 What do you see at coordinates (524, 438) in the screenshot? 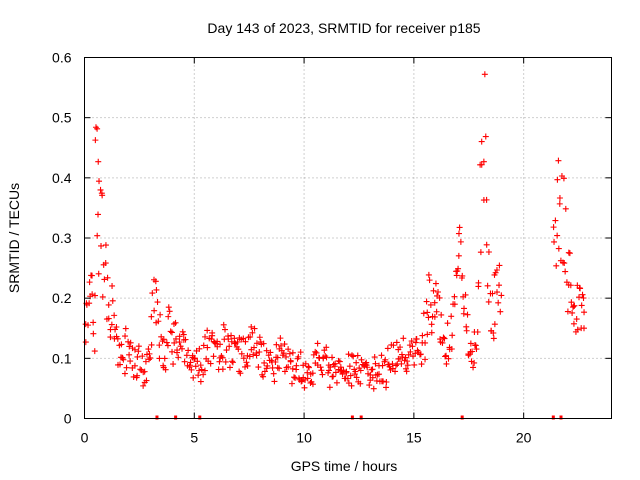
I see `x-tick-label: 20` at bounding box center [524, 438].